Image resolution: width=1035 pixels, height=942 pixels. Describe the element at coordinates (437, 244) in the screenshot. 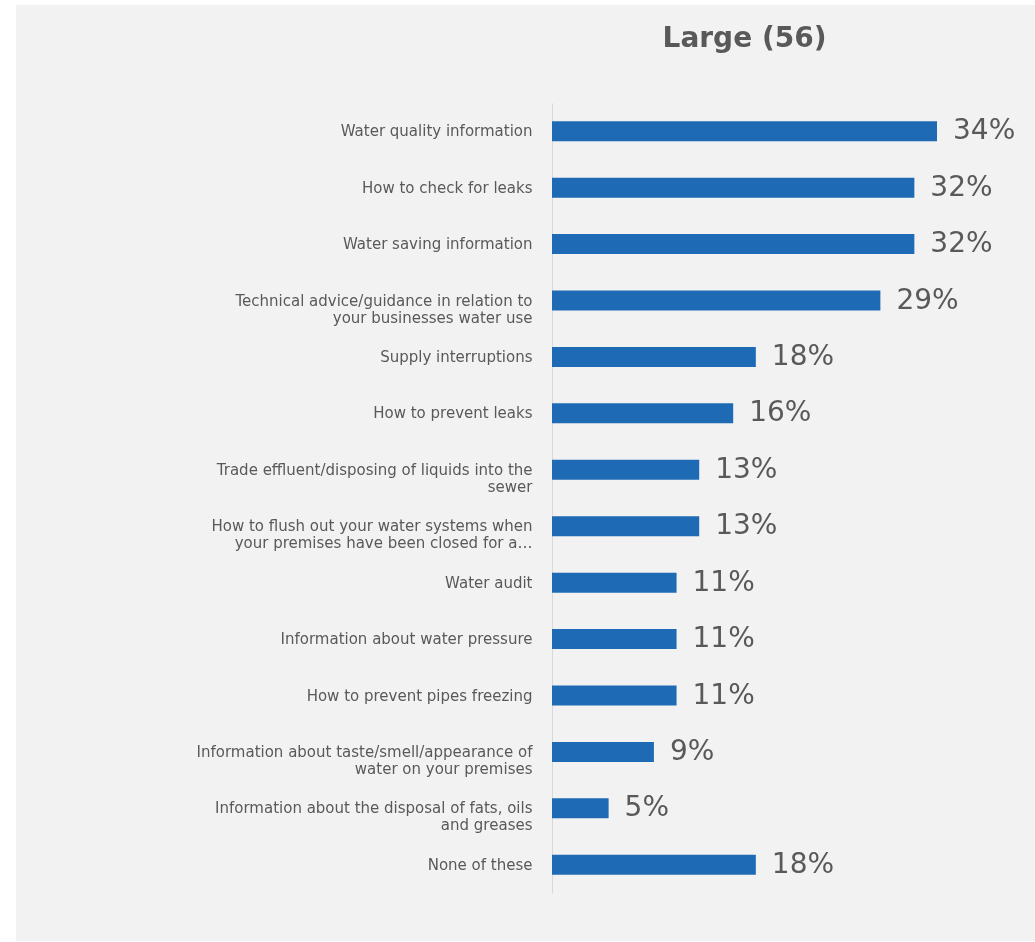

I see `y-tick-label: Water saving information` at that location.